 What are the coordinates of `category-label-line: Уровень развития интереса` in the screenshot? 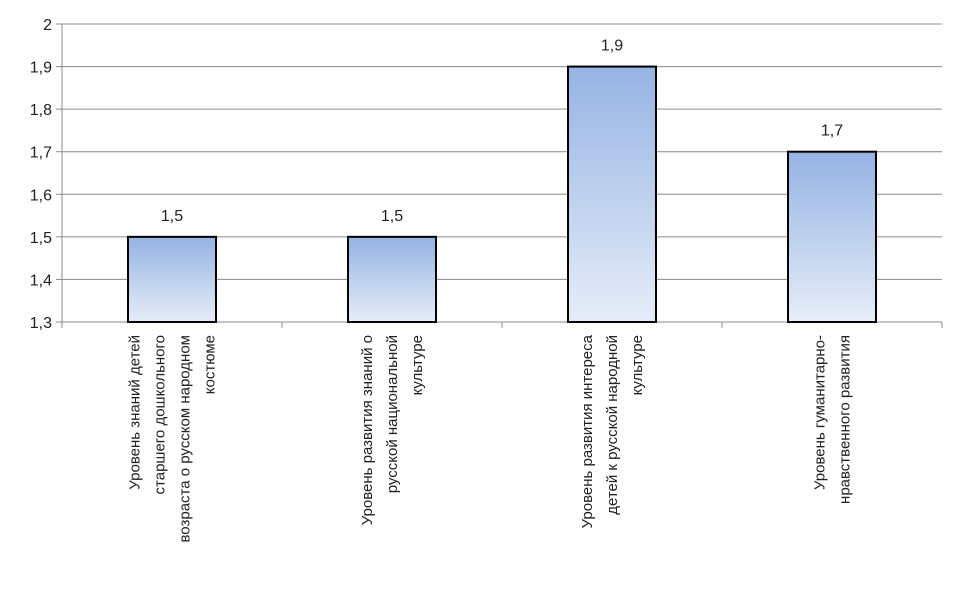 It's located at (587, 431).